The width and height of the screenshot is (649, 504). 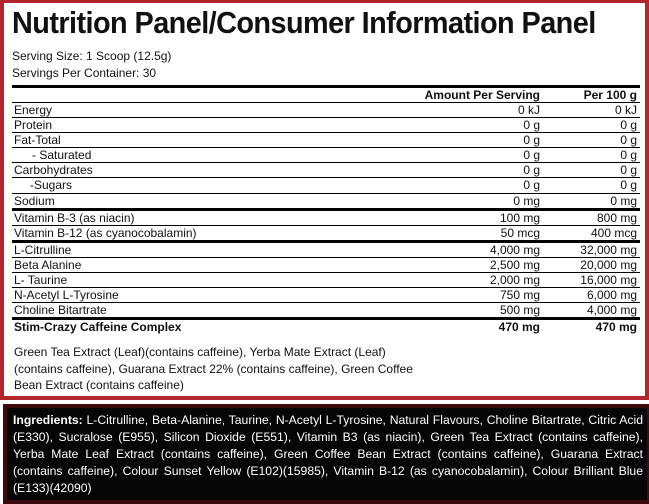 What do you see at coordinates (48, 264) in the screenshot?
I see `row-label: Beta Alanine` at bounding box center [48, 264].